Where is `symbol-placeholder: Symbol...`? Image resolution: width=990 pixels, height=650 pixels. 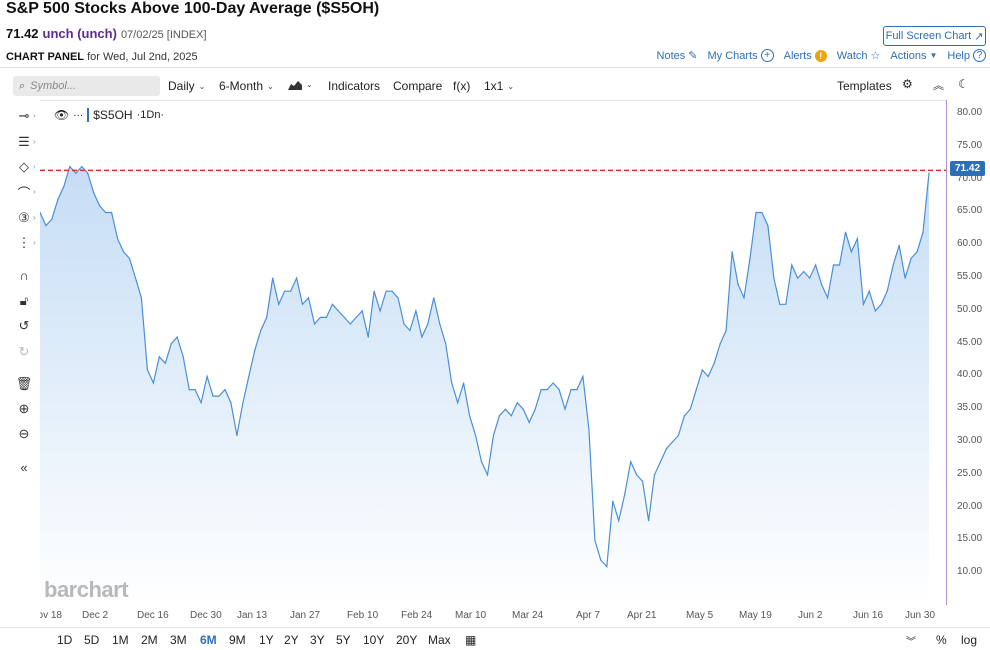 symbol-placeholder: Symbol... is located at coordinates (53, 86).